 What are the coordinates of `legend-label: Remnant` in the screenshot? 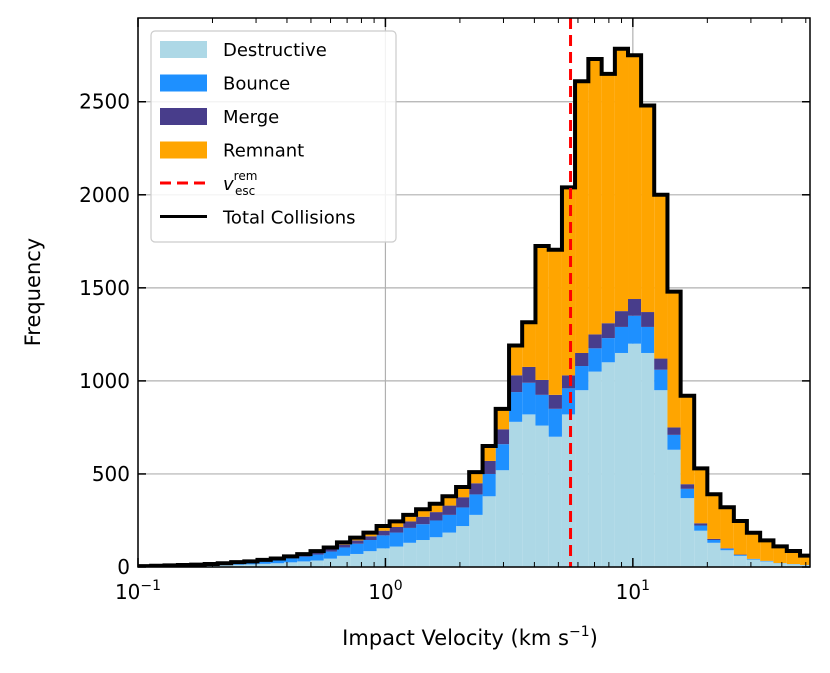 It's located at (263, 151).